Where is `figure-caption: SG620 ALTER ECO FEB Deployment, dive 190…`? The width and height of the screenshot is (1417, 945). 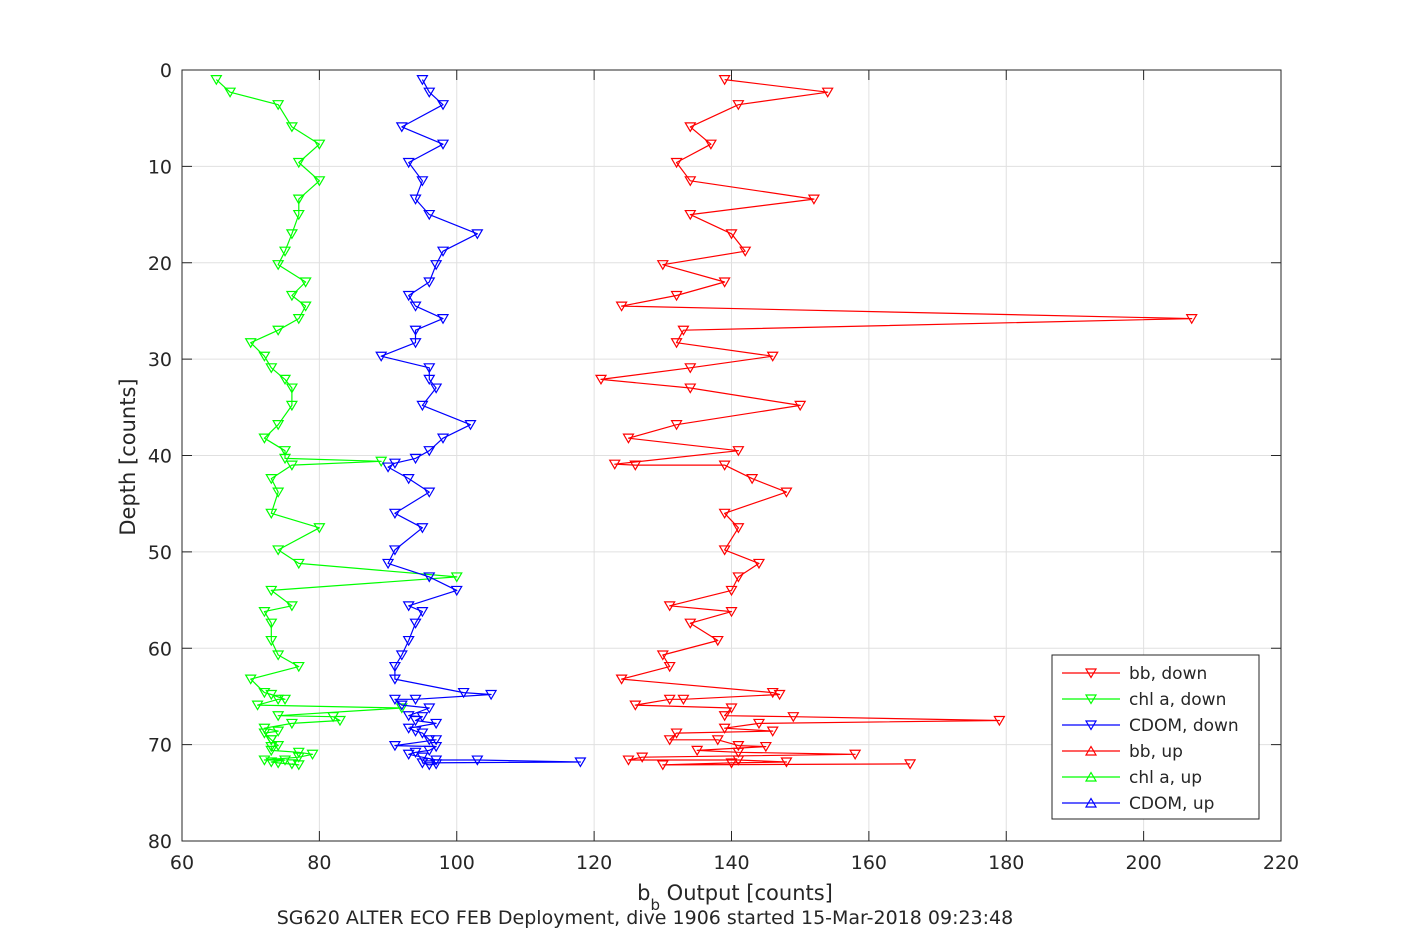 figure-caption: SG620 ALTER ECO FEB Deployment, dive 190… is located at coordinates (645, 918).